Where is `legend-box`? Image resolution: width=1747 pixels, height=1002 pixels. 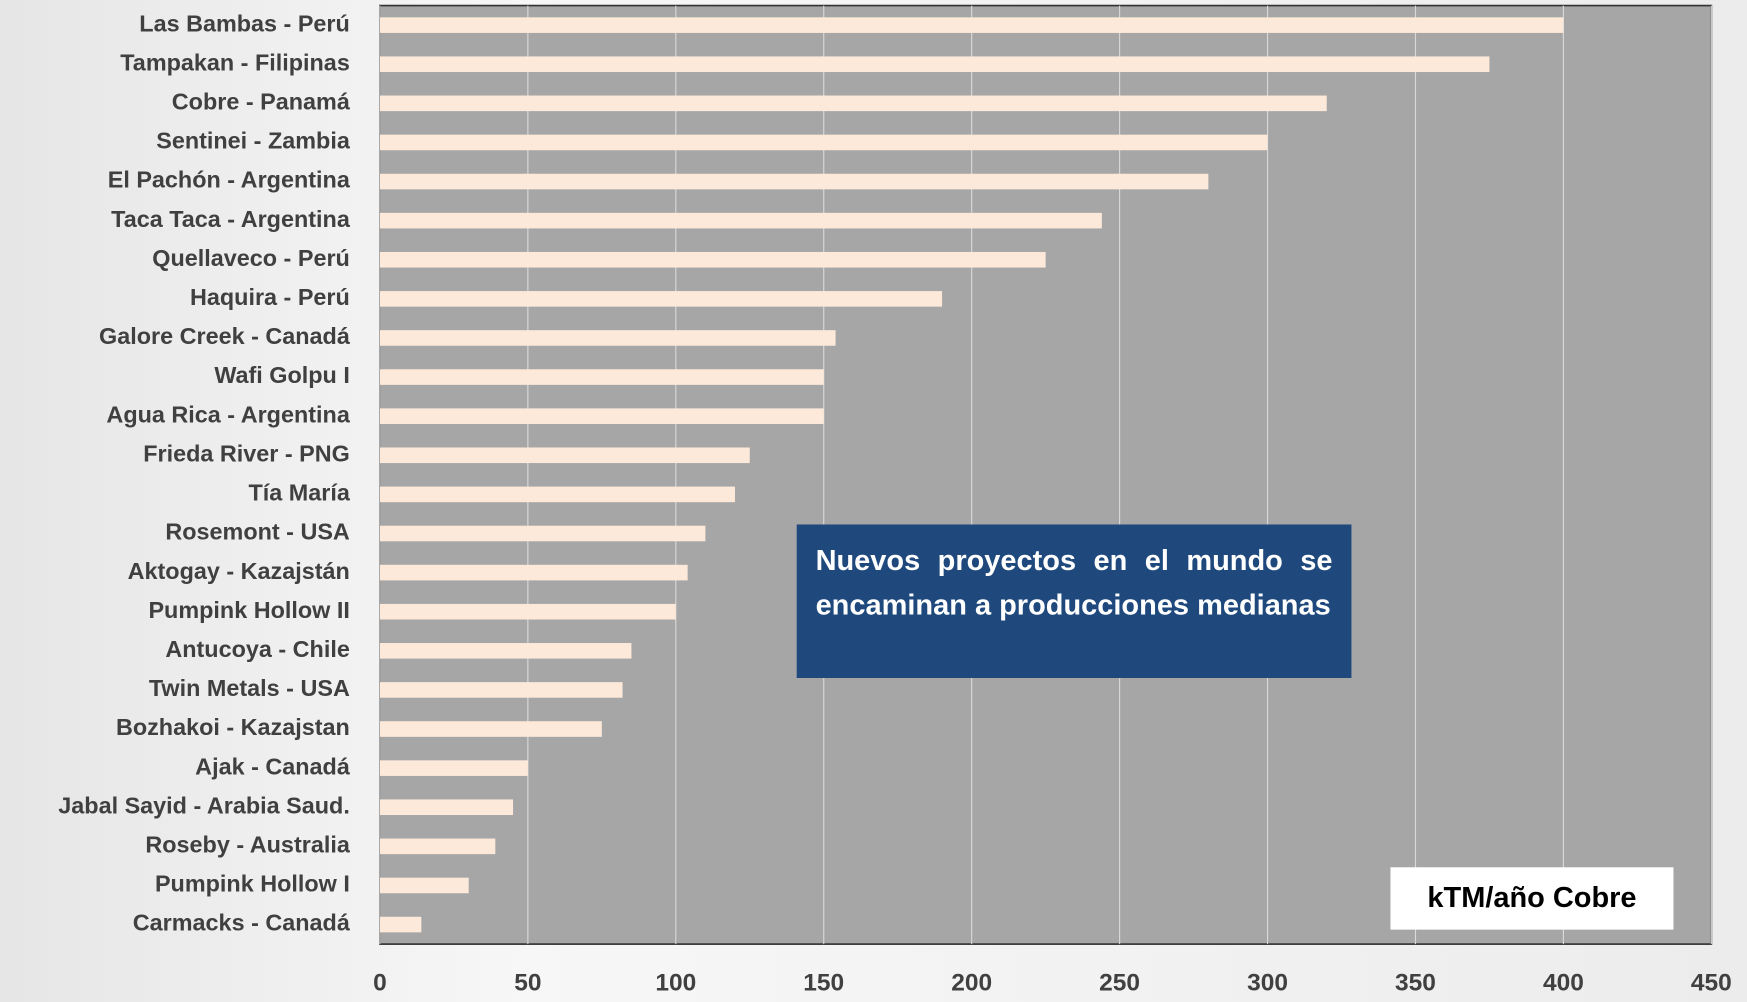 legend-box is located at coordinates (1532, 898).